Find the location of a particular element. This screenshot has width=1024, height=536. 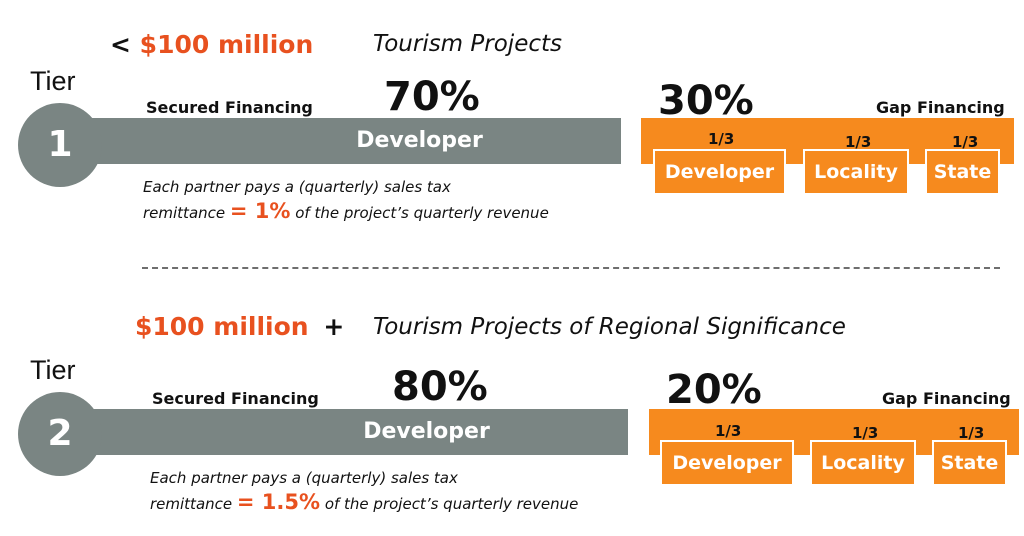

tier2-threshold: $100 million + is located at coordinates (239, 326).